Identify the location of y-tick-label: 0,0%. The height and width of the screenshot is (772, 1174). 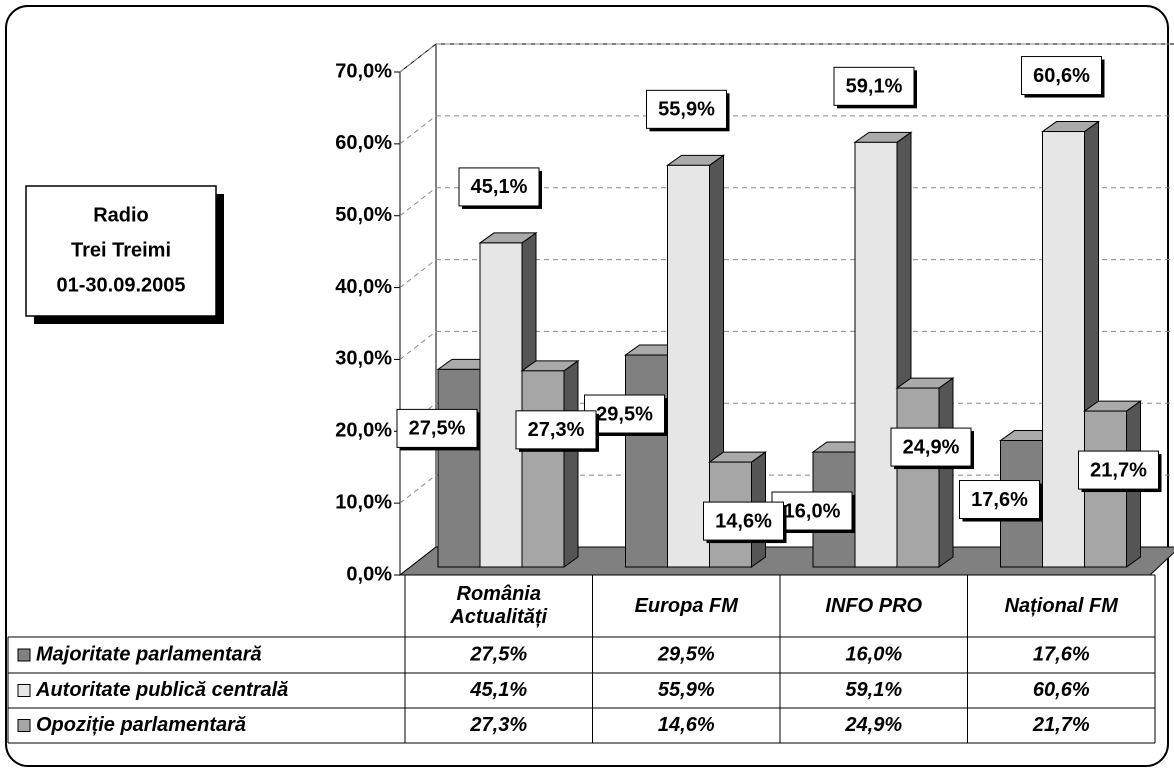
(369, 574).